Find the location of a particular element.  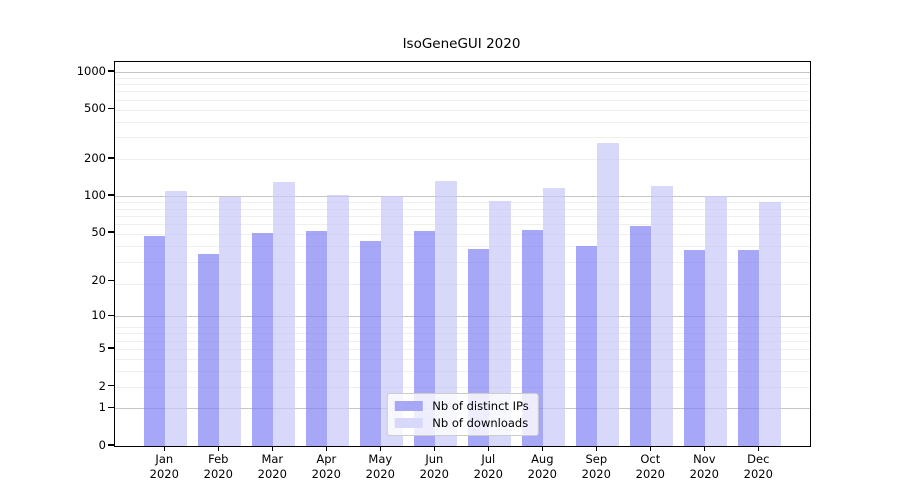

bar-oct-distinct-ips is located at coordinates (640, 336).